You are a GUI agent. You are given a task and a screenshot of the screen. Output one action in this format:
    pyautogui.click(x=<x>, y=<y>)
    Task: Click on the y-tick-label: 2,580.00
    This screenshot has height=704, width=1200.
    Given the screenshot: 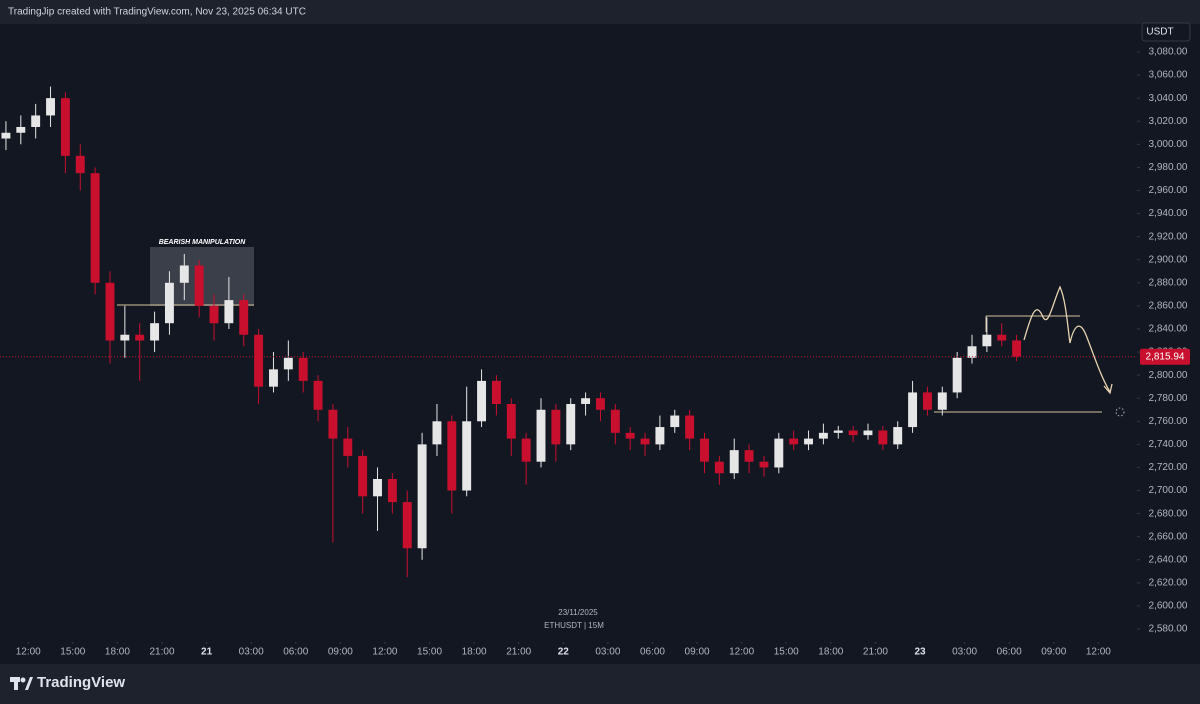 What is the action you would take?
    pyautogui.click(x=1168, y=629)
    